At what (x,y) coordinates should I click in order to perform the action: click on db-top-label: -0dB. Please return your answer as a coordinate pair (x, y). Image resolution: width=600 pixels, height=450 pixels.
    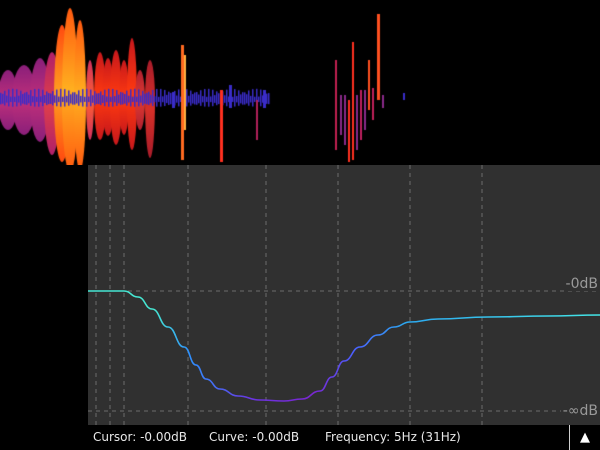
    Looking at the image, I should click on (580, 284).